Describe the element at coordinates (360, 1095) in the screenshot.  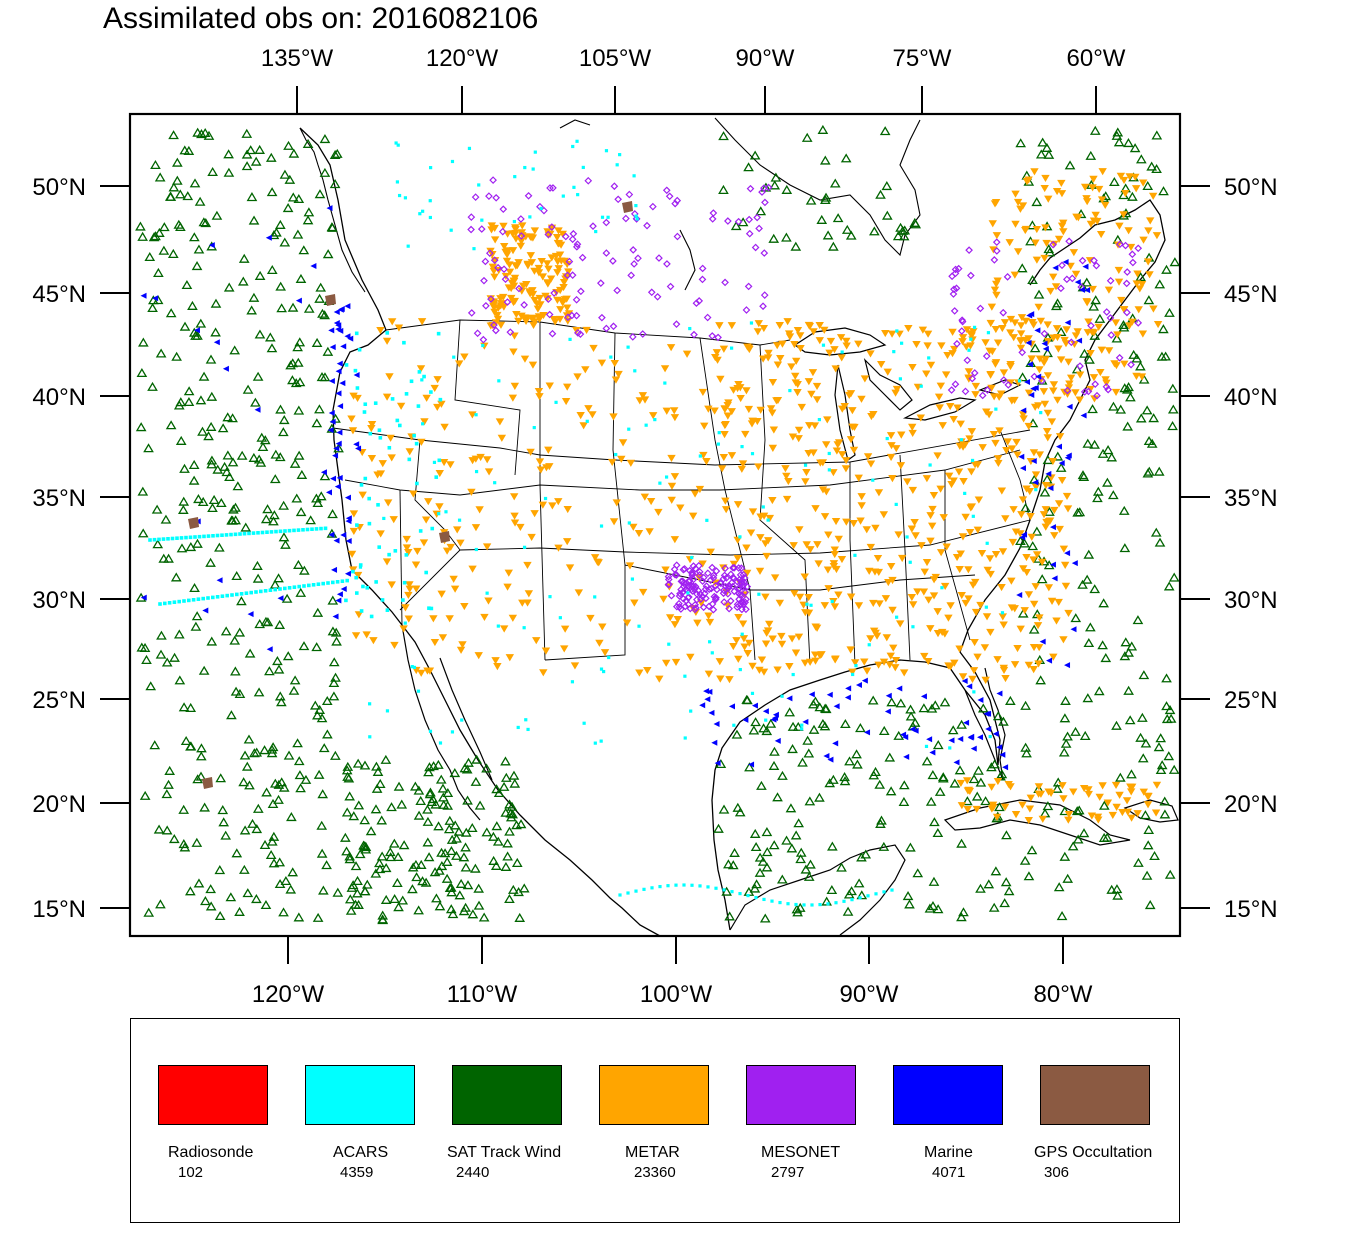
I see `legend-swatch` at that location.